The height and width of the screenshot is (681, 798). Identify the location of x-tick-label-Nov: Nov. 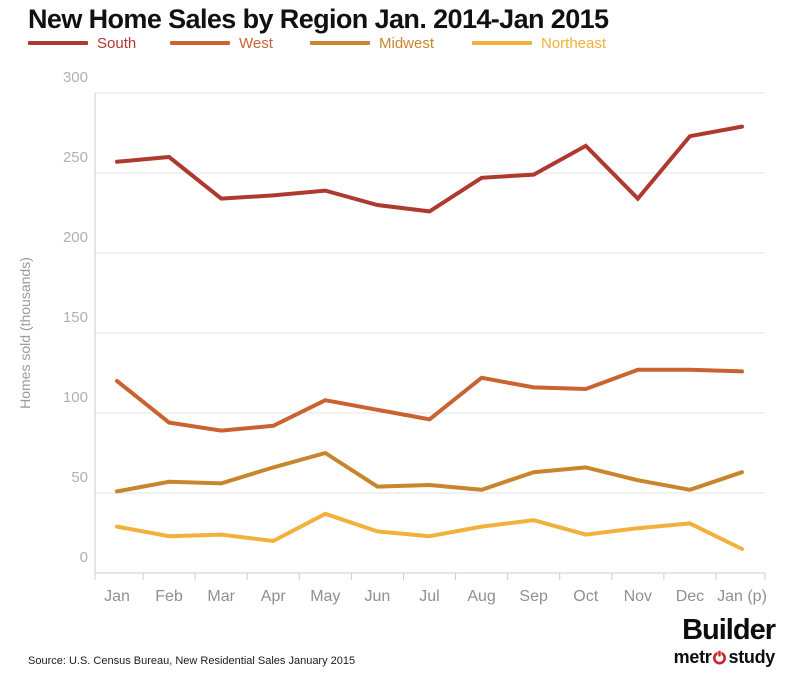
(638, 596).